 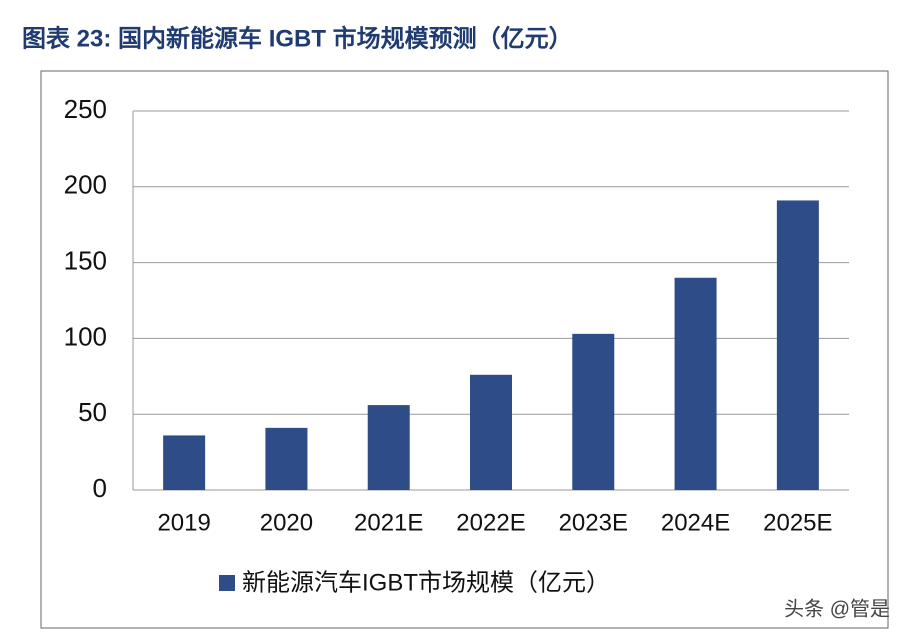 What do you see at coordinates (297, 38) in the screenshot?
I see `chart-title: 图表 23: 国内新能源车 IGBT 市场规模预测（亿元）` at bounding box center [297, 38].